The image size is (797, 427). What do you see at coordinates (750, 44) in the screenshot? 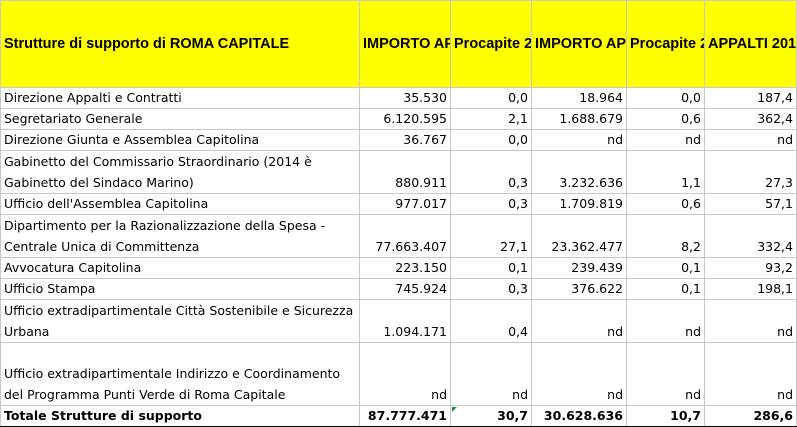
I see `header-appalti-ratio: APPALTI 2015/2014` at bounding box center [750, 44].